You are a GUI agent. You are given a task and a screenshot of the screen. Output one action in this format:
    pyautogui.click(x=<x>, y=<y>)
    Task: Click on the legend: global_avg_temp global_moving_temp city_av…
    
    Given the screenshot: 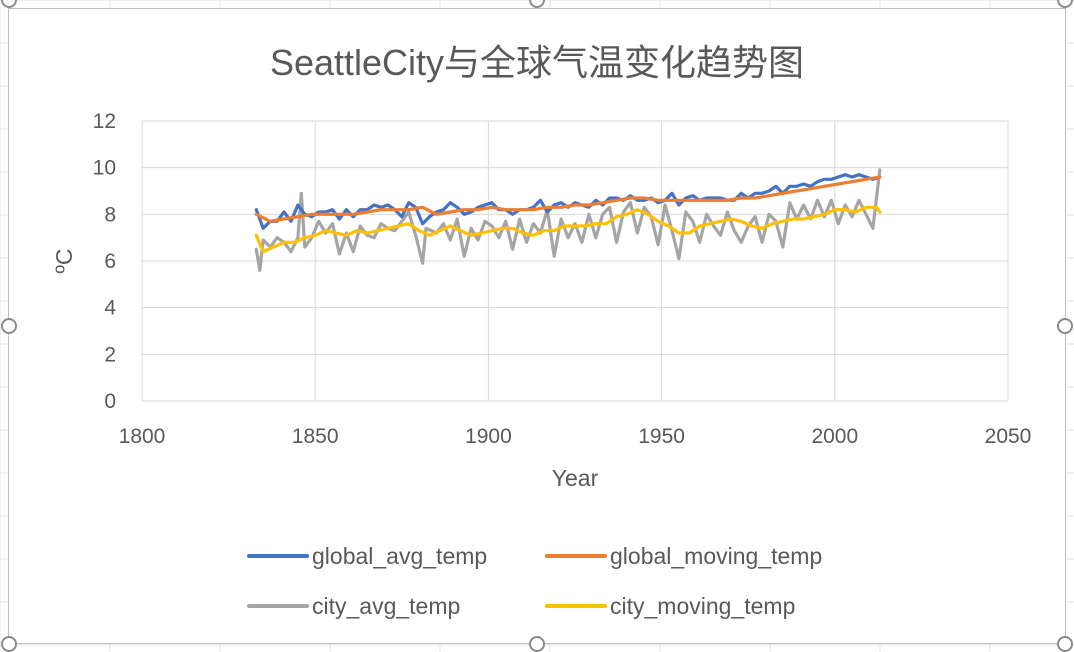 What is the action you would take?
    pyautogui.click(x=534, y=581)
    